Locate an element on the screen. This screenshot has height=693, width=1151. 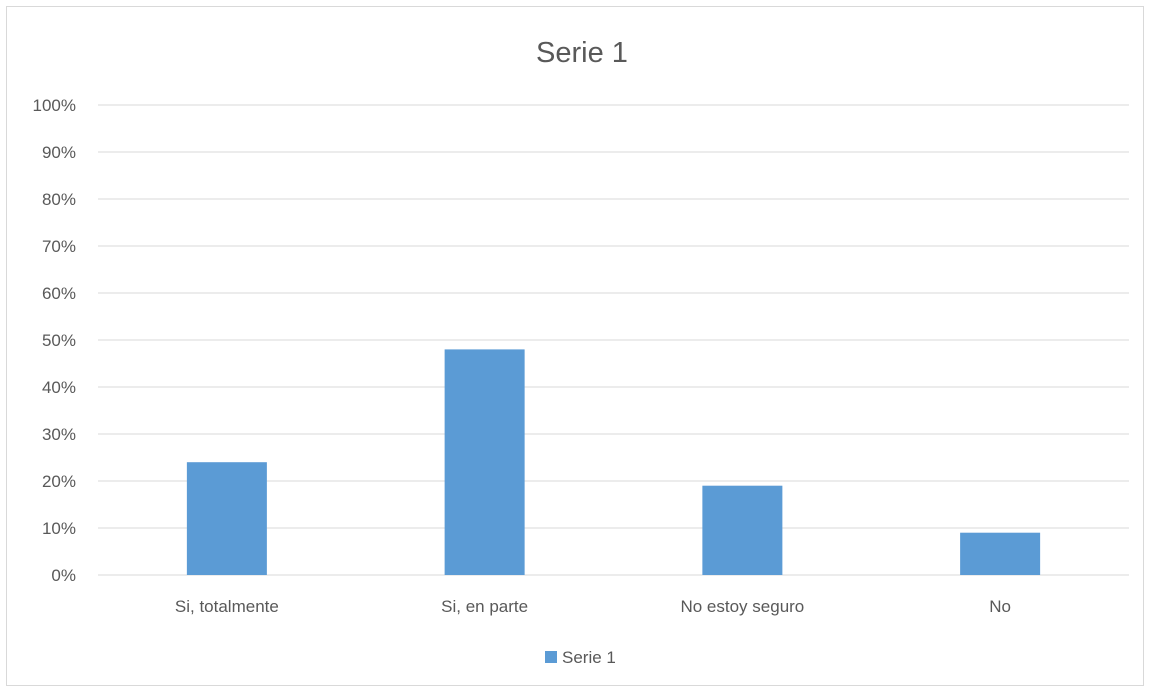
y-tick-label: 10% is located at coordinates (59, 528).